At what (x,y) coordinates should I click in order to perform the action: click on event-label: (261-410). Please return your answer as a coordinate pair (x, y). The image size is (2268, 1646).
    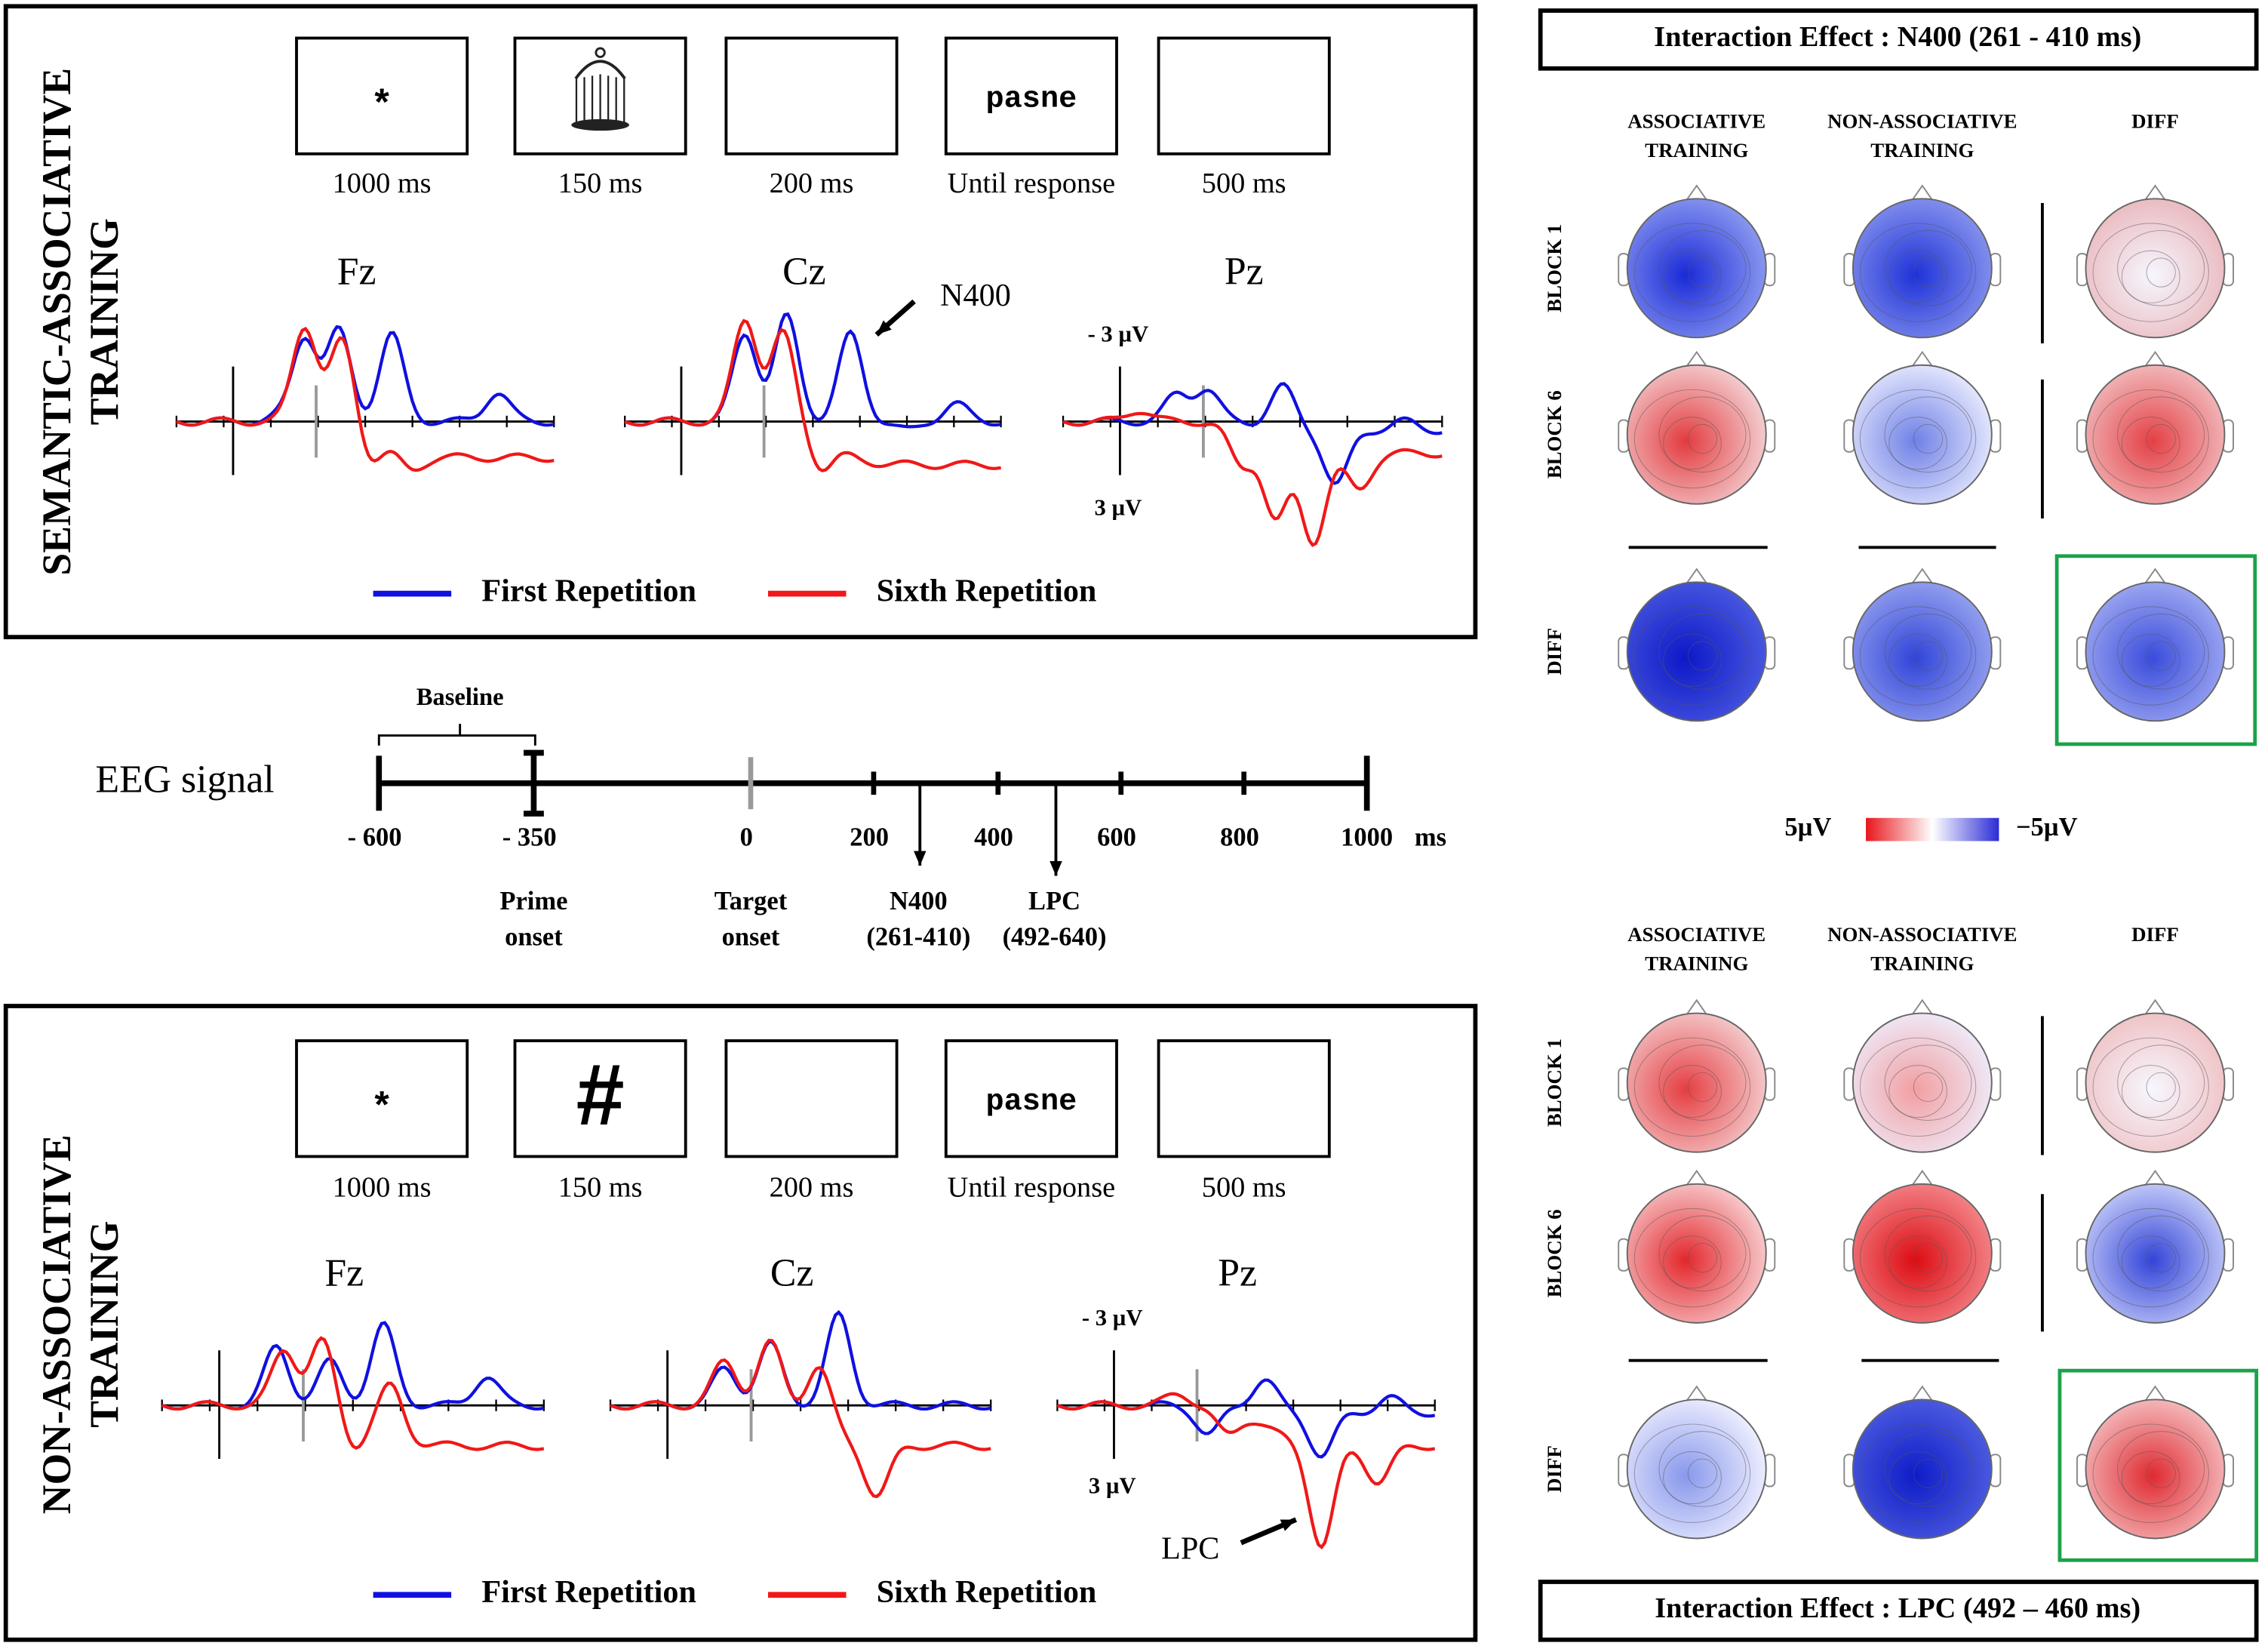
    Looking at the image, I should click on (918, 938).